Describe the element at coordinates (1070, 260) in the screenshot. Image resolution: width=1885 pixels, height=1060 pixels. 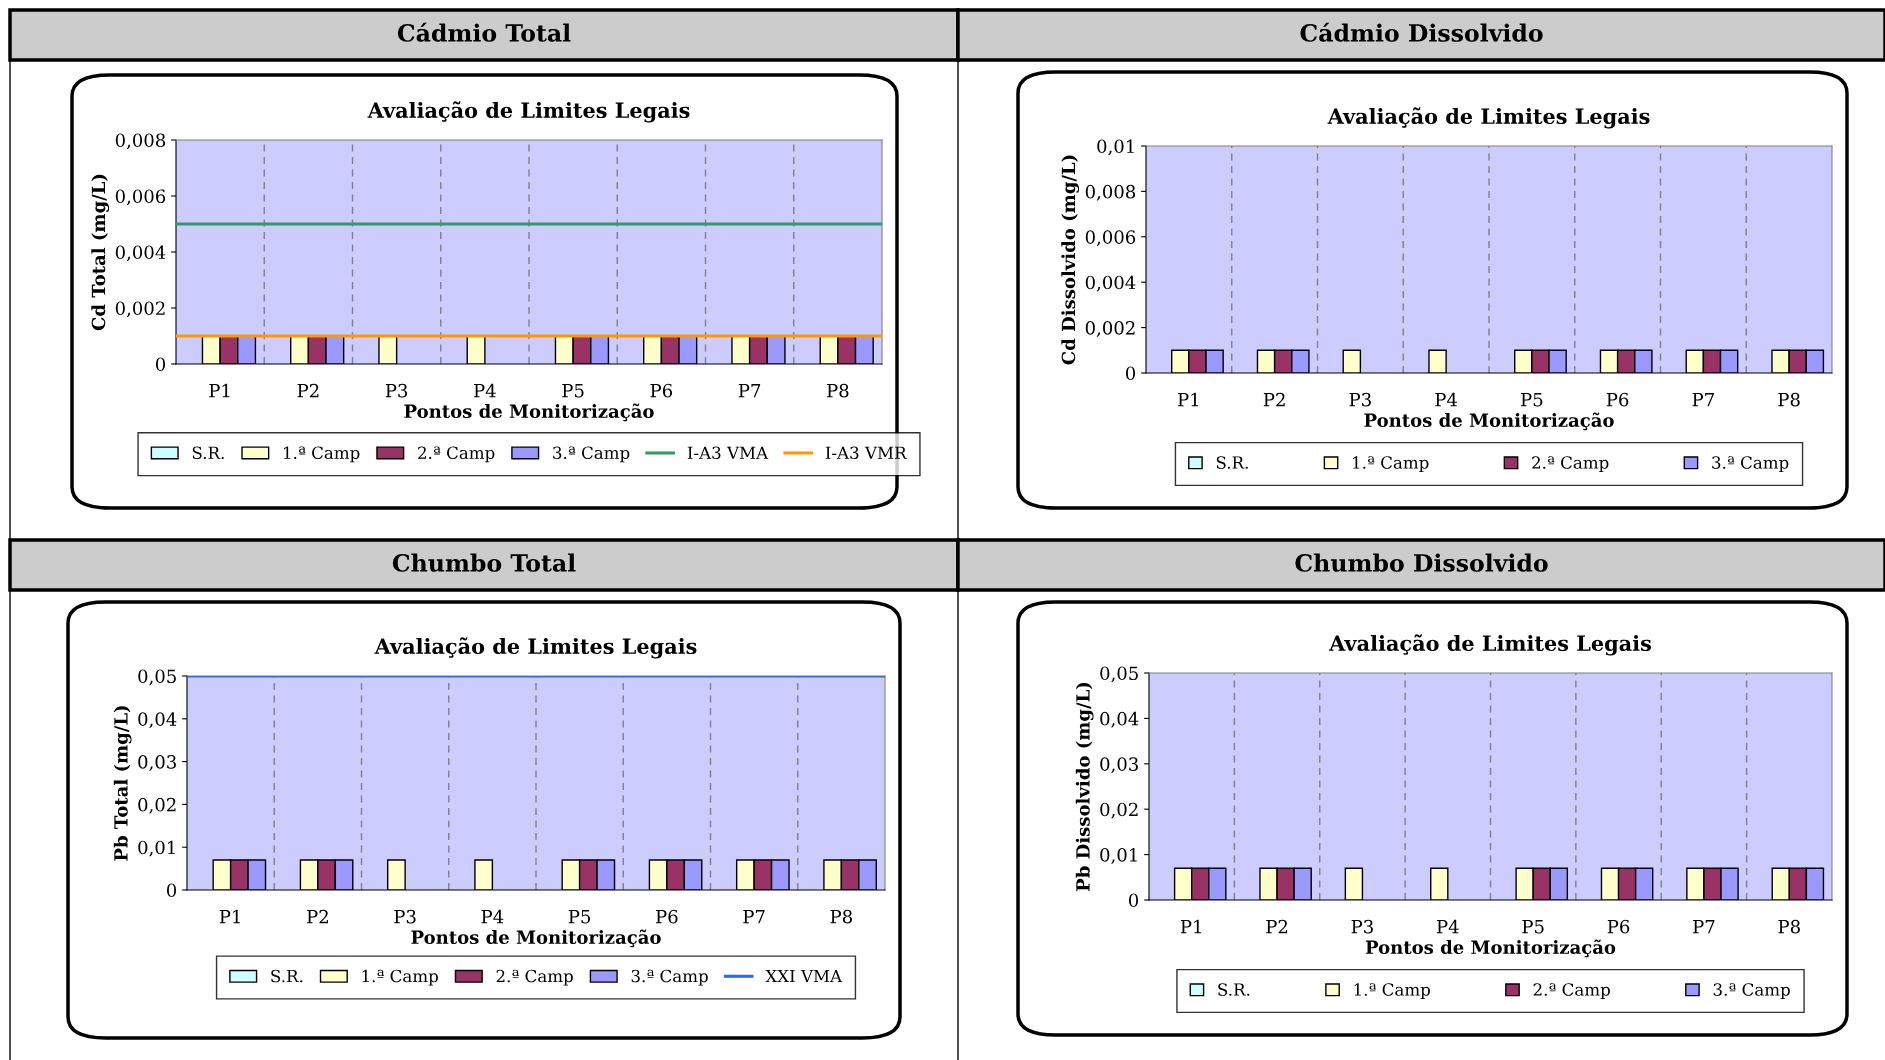
I see `y-axis-title: Cd Dissolvido (mg/L)` at that location.